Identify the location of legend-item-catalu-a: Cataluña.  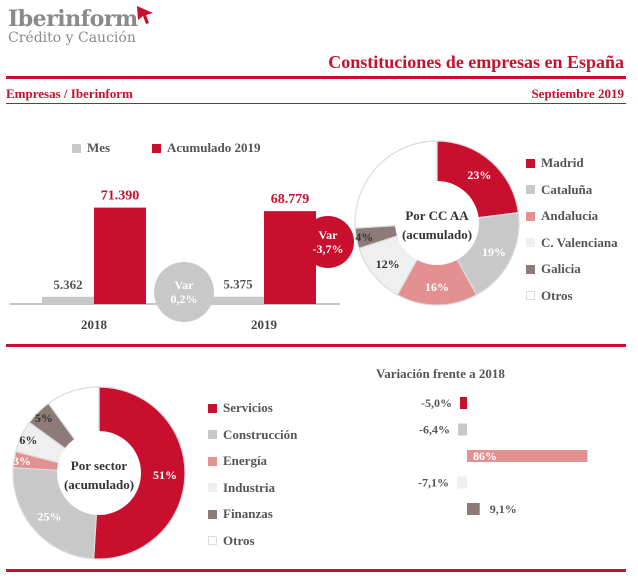
(572, 190).